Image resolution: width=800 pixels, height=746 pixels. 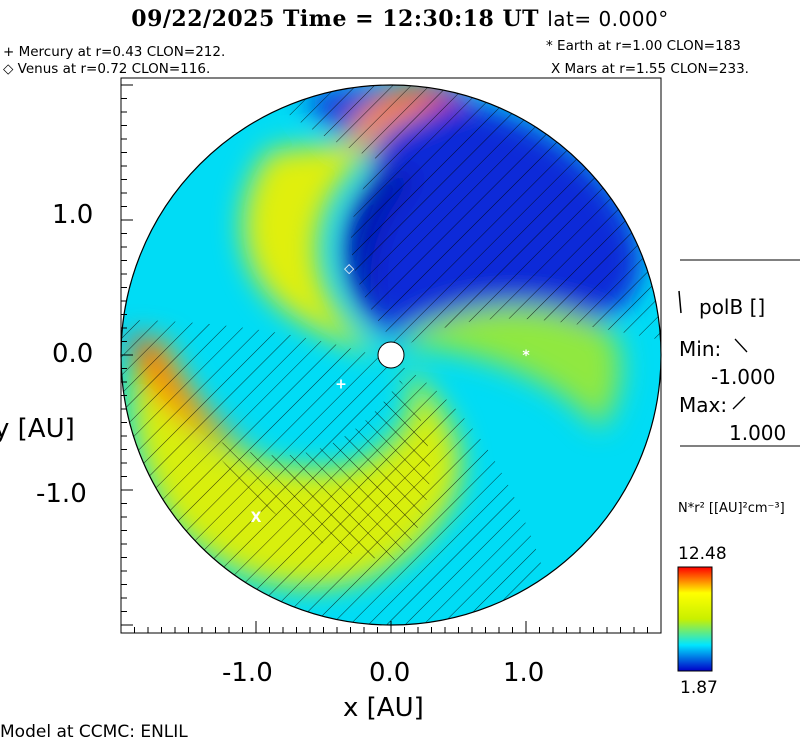 I want to click on min-label: Min:, so click(x=700, y=349).